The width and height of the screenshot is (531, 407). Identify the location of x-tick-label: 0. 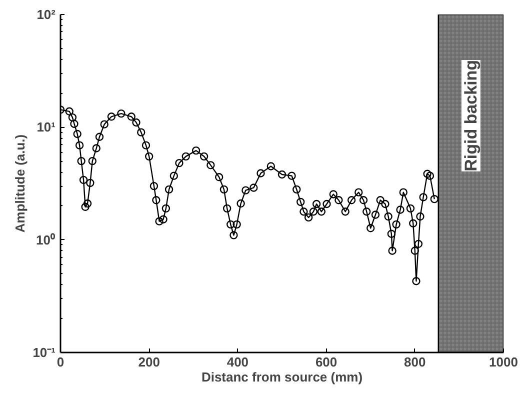
(60, 362).